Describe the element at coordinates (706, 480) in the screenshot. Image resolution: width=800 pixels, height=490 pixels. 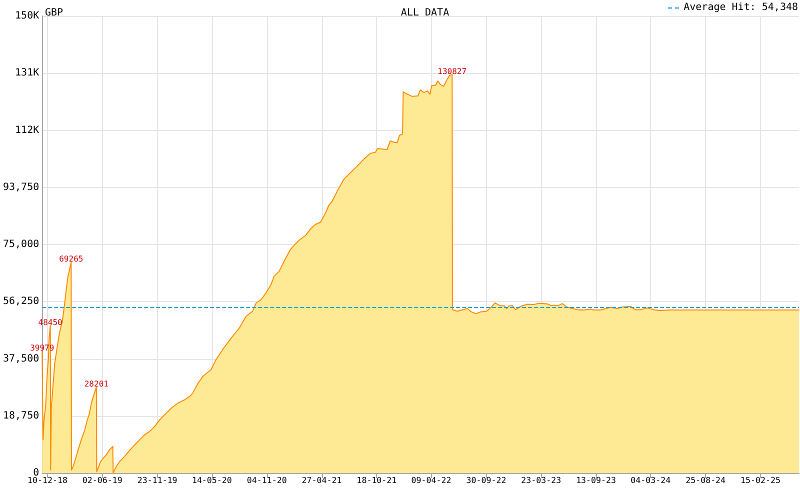
I see `x-tick-label: 25-08-24` at that location.